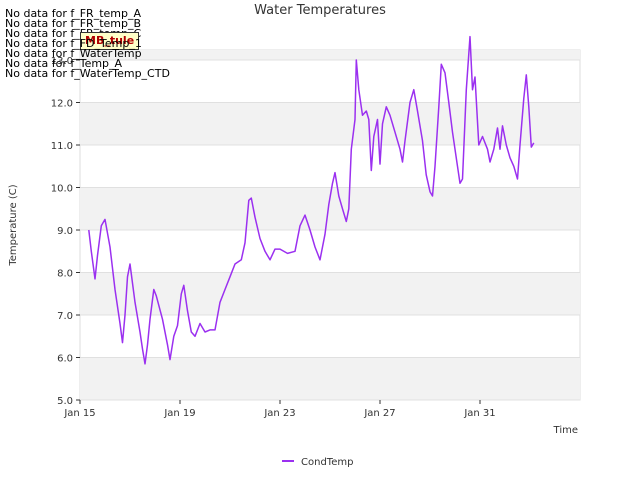 This screenshot has width=640, height=480. Describe the element at coordinates (62, 146) in the screenshot. I see `y-tick-label: 11.0` at that location.